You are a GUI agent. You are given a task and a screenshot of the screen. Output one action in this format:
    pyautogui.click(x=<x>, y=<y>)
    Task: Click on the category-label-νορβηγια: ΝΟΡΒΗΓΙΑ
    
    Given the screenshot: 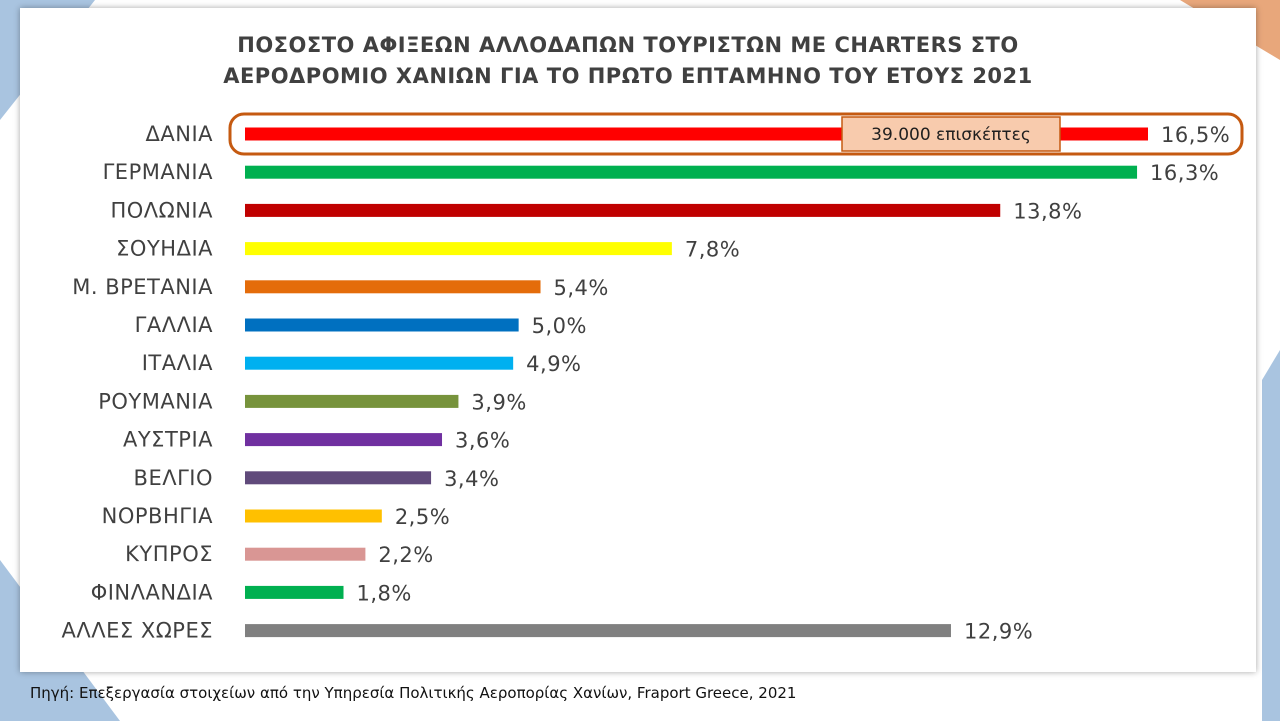 What is the action you would take?
    pyautogui.click(x=157, y=516)
    